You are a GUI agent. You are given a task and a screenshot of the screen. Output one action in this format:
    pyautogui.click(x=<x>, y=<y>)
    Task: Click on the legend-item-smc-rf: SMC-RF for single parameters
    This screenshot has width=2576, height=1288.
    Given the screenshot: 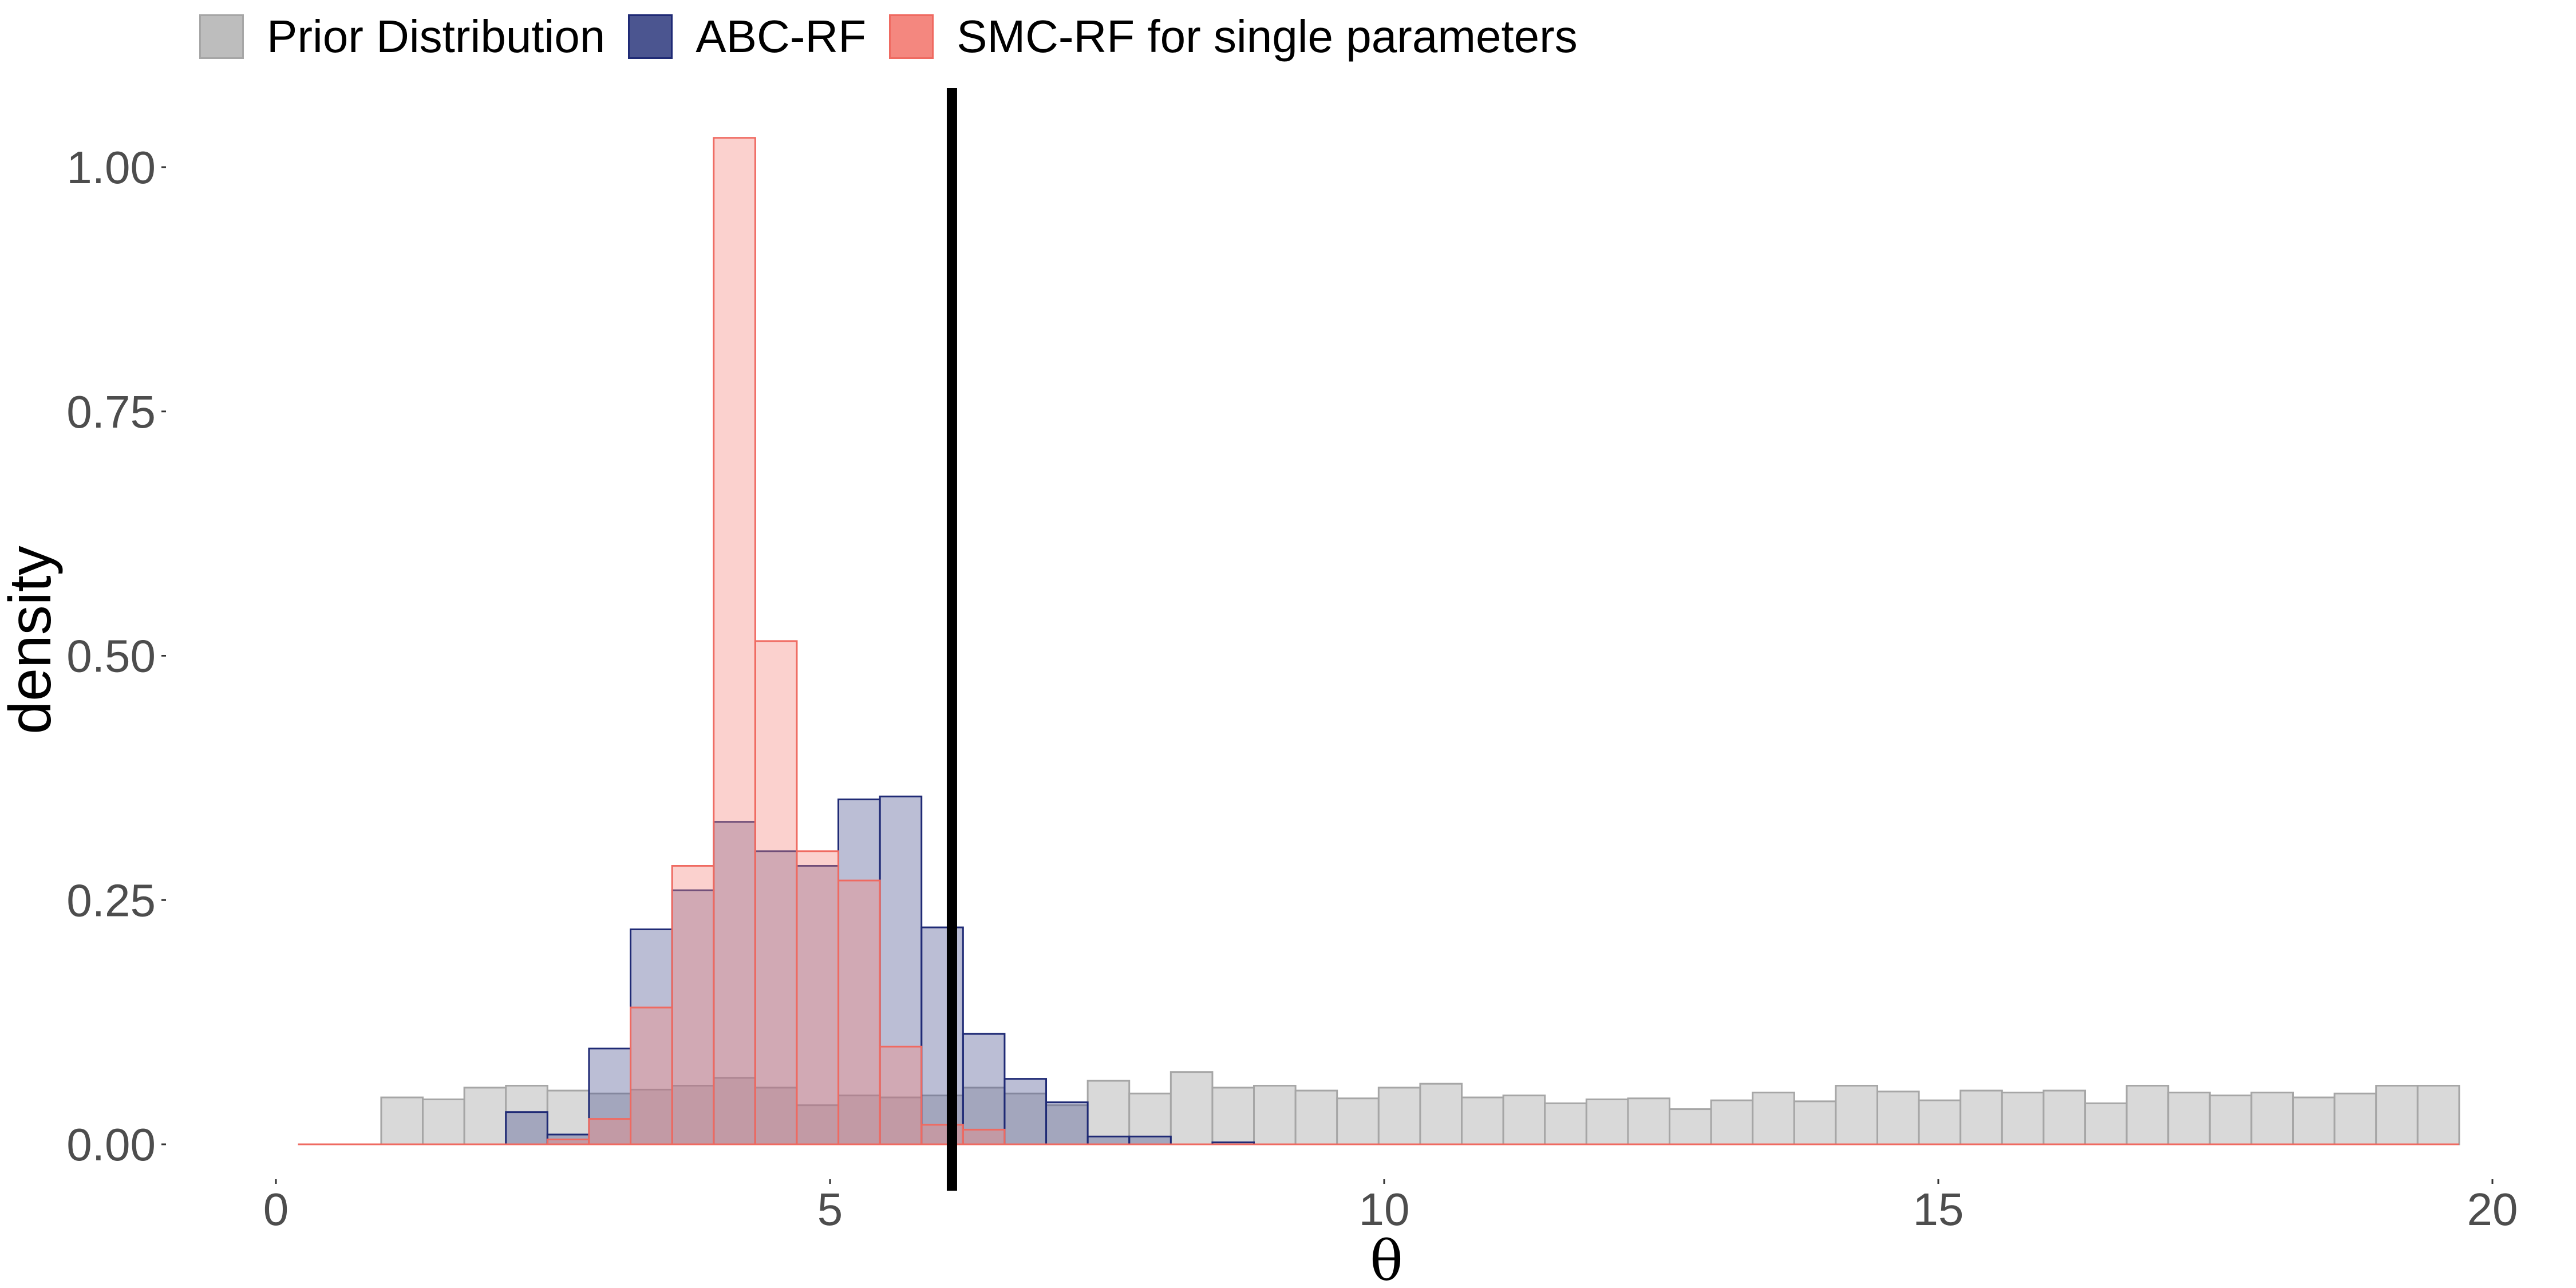 What is the action you would take?
    pyautogui.click(x=1233, y=36)
    